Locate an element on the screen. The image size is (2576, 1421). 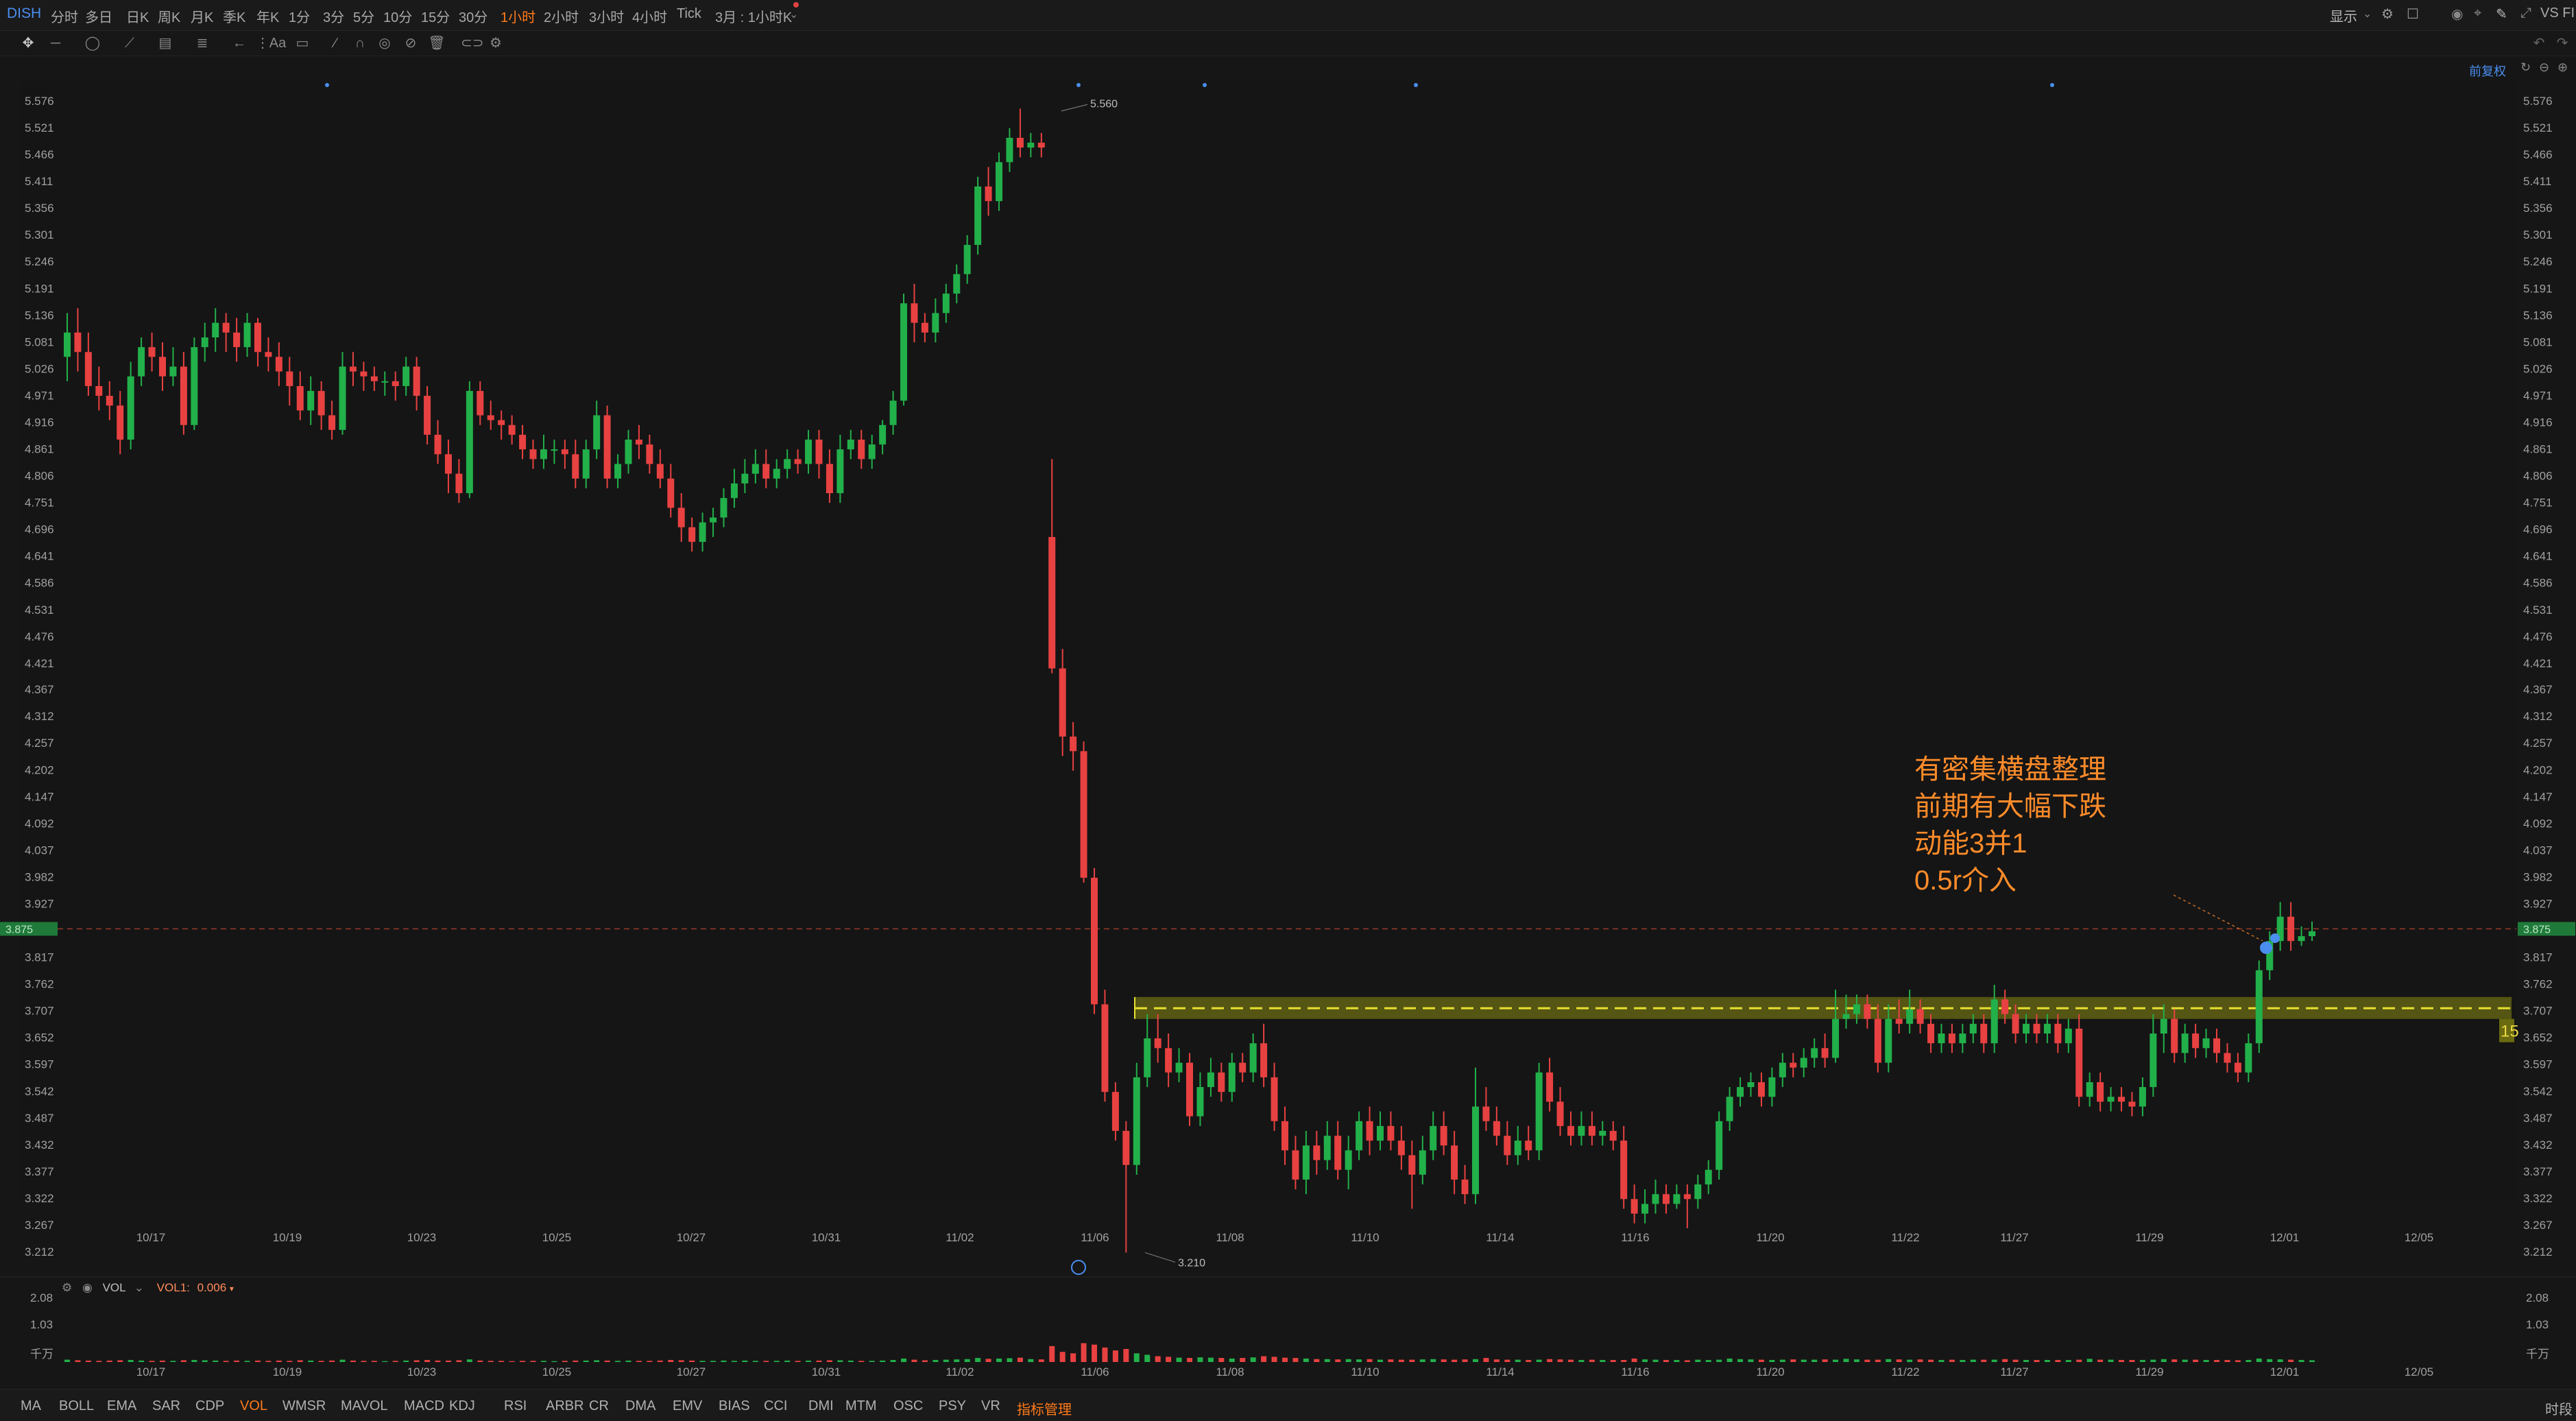
indicator-tab: DMI is located at coordinates (821, 1406).